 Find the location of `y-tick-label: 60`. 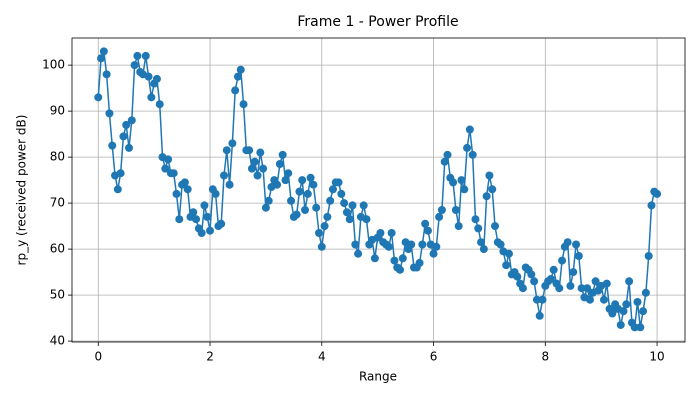

y-tick-label: 60 is located at coordinates (57, 249).